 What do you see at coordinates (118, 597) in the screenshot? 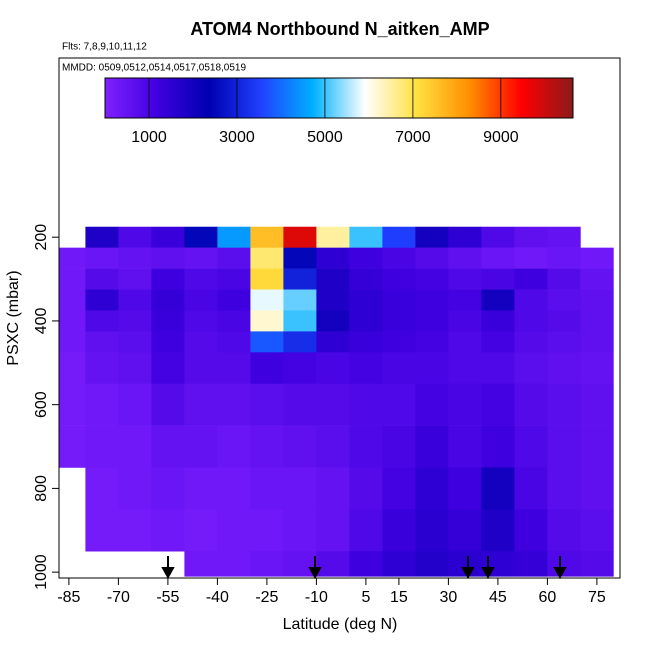
I see `x-tick-label: -70` at bounding box center [118, 597].